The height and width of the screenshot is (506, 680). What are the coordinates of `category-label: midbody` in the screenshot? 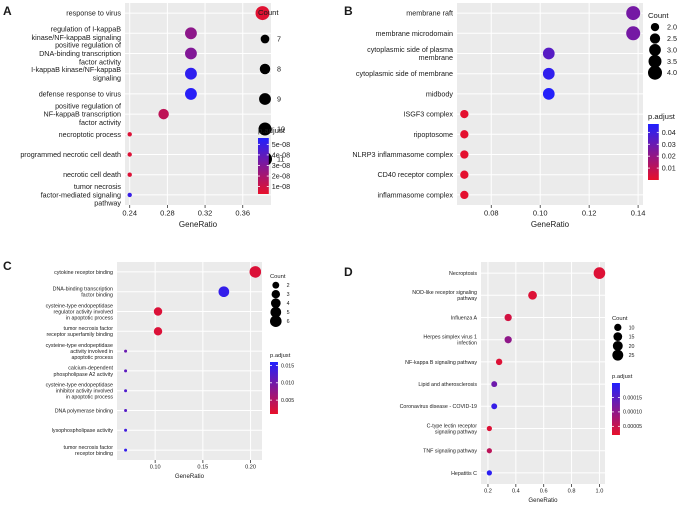 It's located at (440, 93).